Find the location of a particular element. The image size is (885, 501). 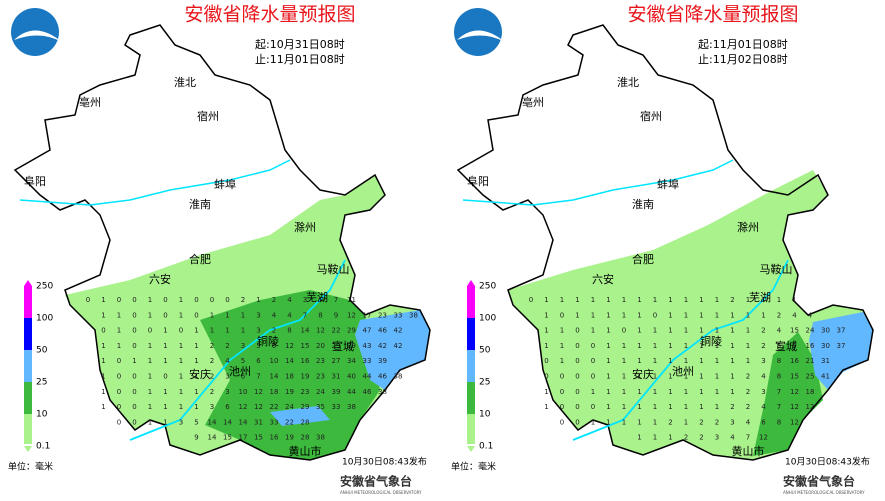

city-label: 亳州 is located at coordinates (90, 102).